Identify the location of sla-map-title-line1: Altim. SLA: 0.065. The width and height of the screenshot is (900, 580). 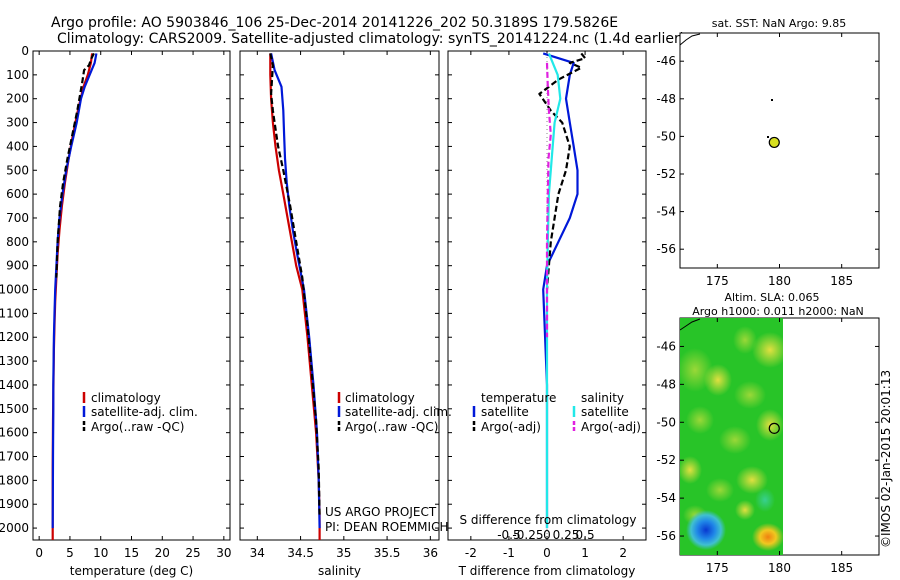
(771, 297).